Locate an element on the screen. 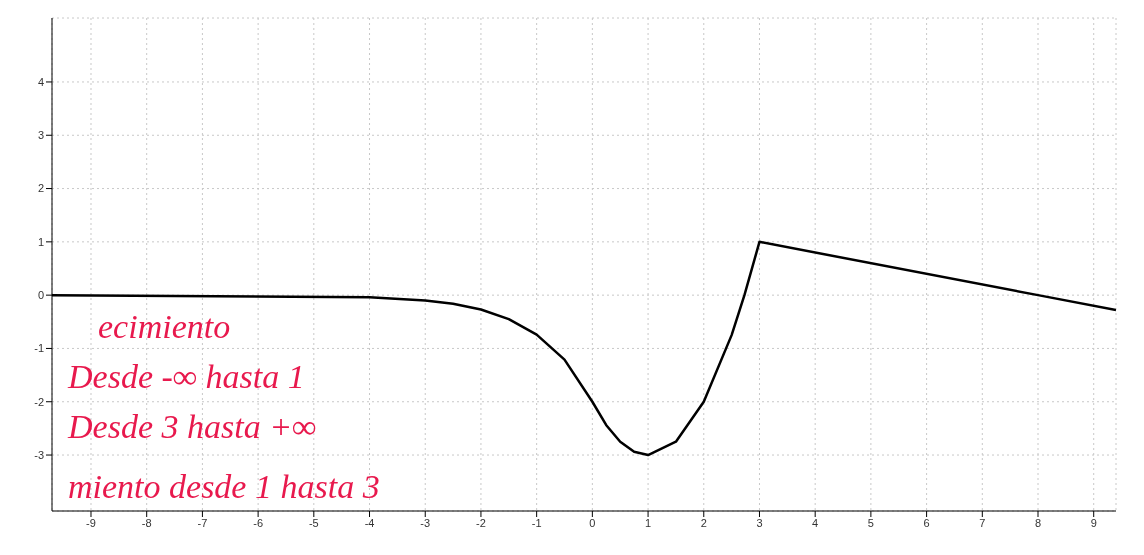  y-tick-label: 0 is located at coordinates (40, 295).